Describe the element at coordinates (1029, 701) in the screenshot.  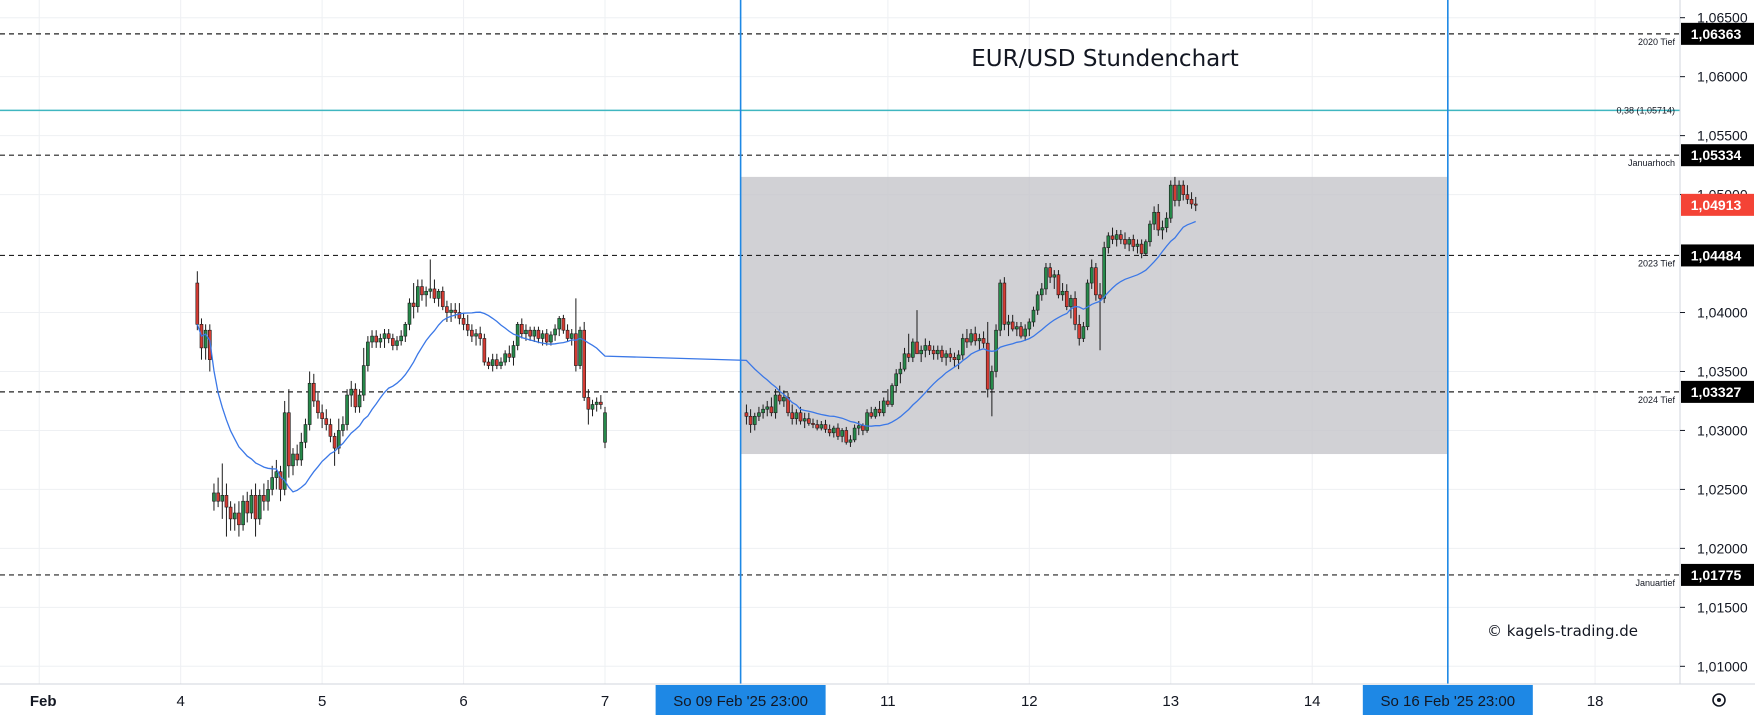
I see `x-tick-label: 12` at that location.